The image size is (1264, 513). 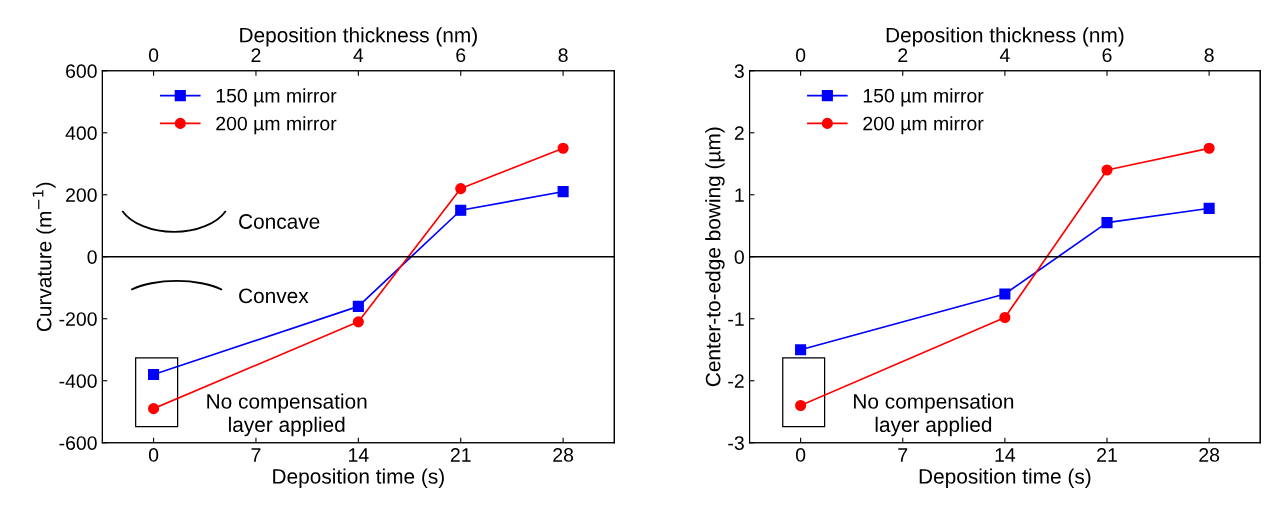 I want to click on y-axis-title: Curvature (m$^{−1}$), so click(x=44, y=257).